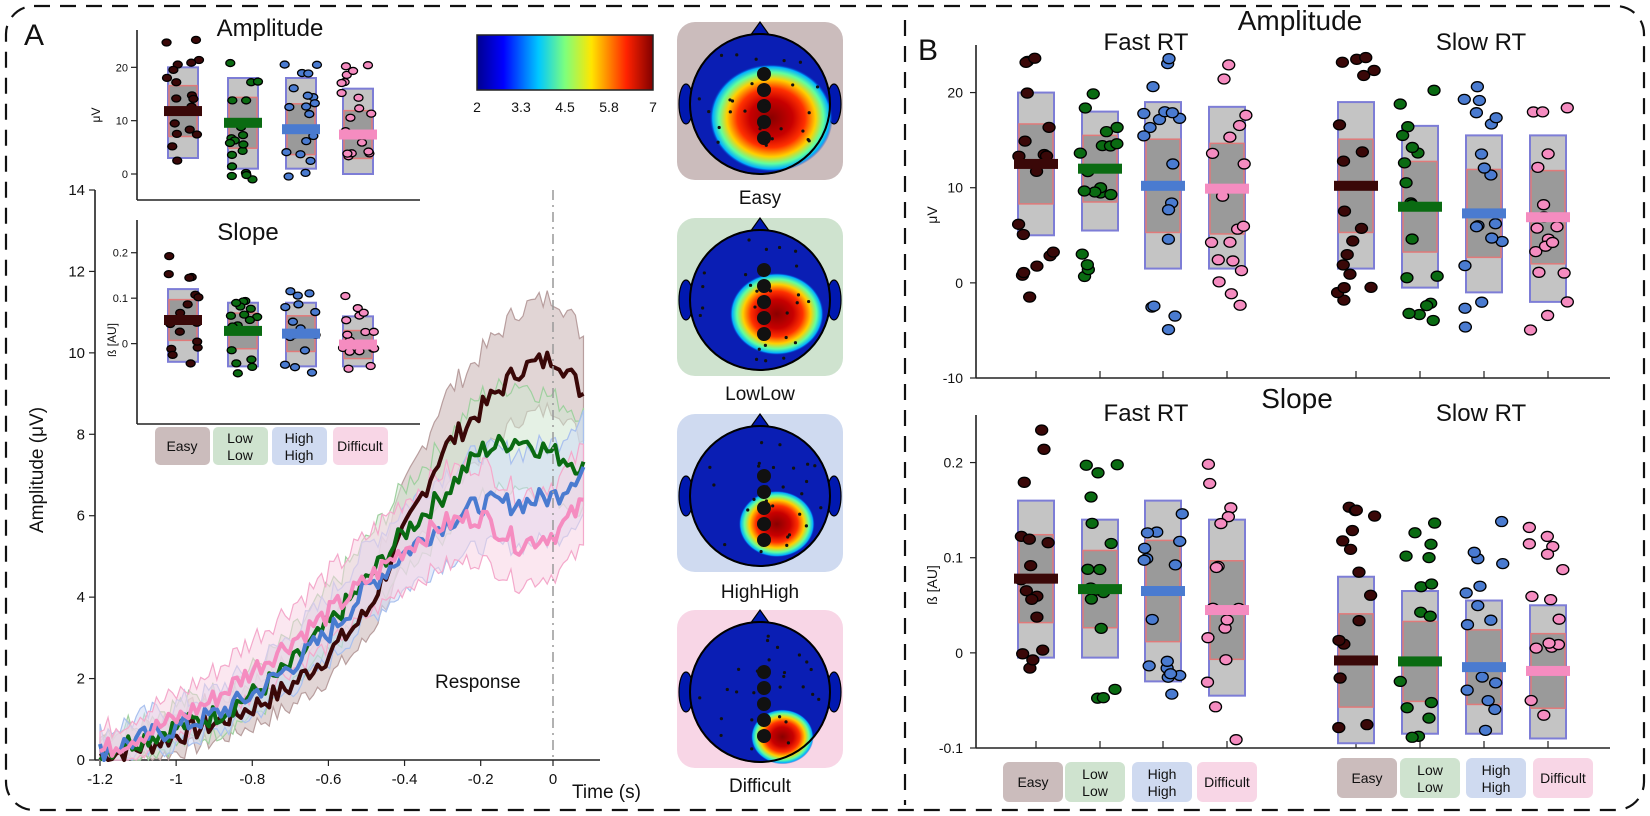  I want to click on b-slope-slow-mean-lowlow, so click(1420, 661).